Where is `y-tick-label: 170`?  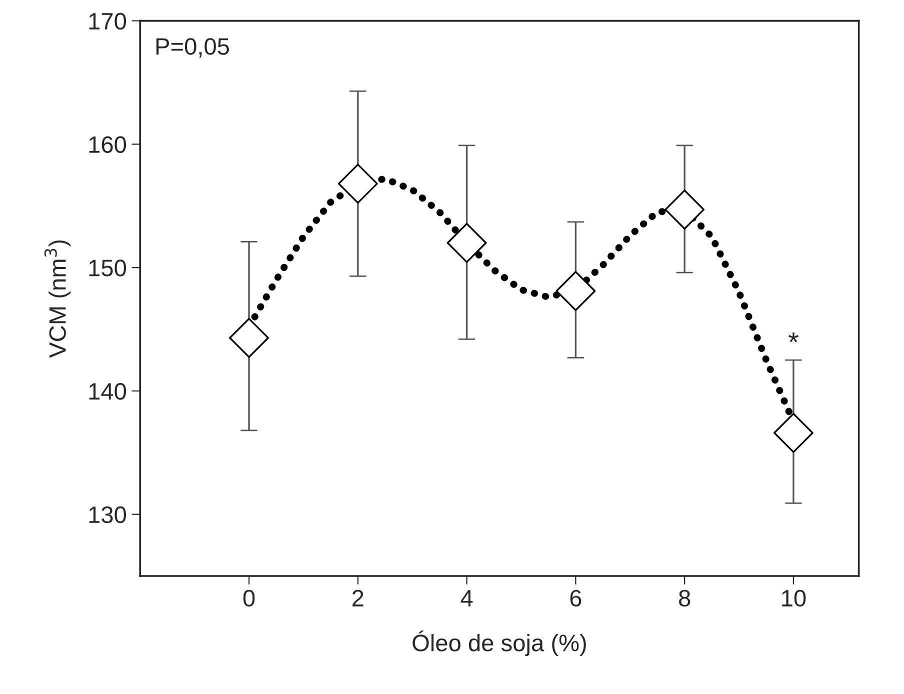
y-tick-label: 170 is located at coordinates (107, 21).